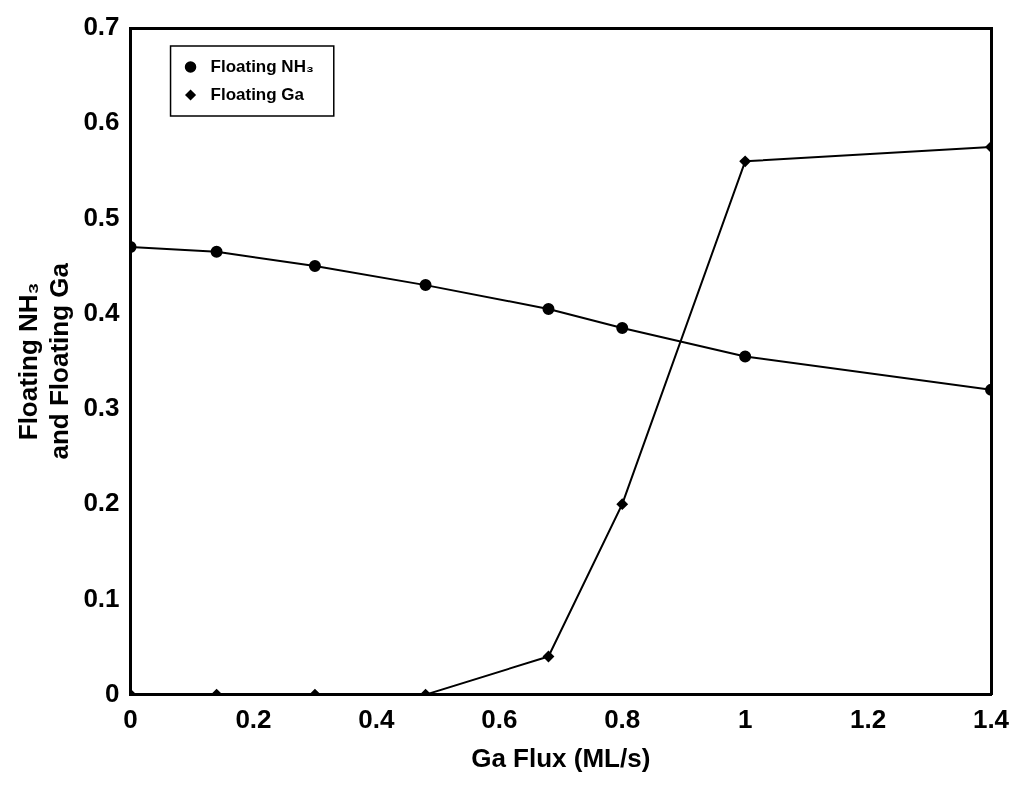 The image size is (1029, 789). I want to click on x-tick-label: 0.4, so click(376, 719).